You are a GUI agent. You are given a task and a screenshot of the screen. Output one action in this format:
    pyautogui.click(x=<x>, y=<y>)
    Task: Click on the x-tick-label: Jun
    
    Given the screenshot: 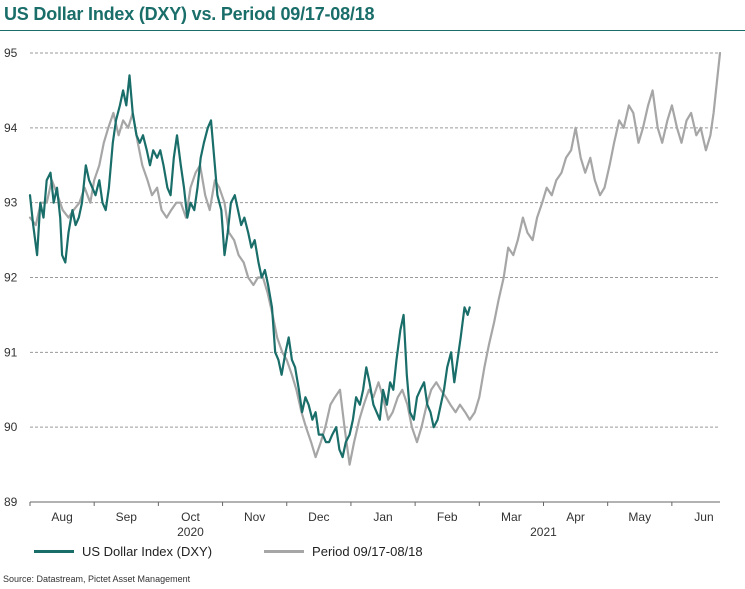 What is the action you would take?
    pyautogui.click(x=703, y=517)
    